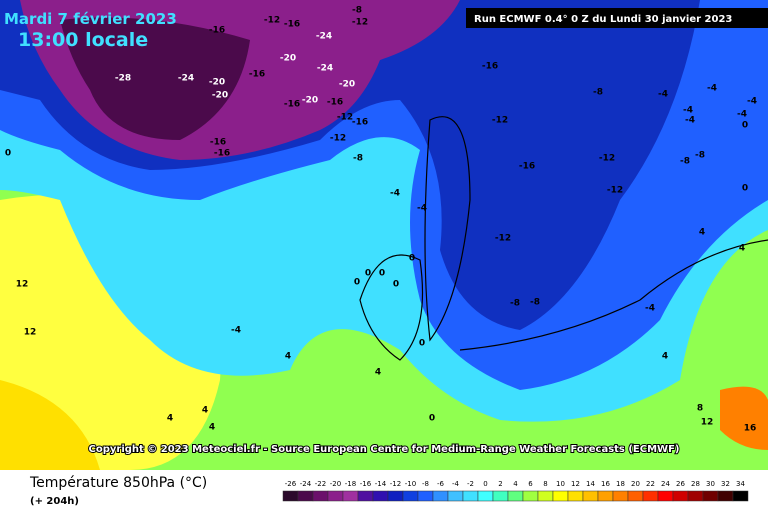 The height and width of the screenshot is (512, 768). What do you see at coordinates (410, 484) in the screenshot?
I see `scale-tick-label: -10` at bounding box center [410, 484].